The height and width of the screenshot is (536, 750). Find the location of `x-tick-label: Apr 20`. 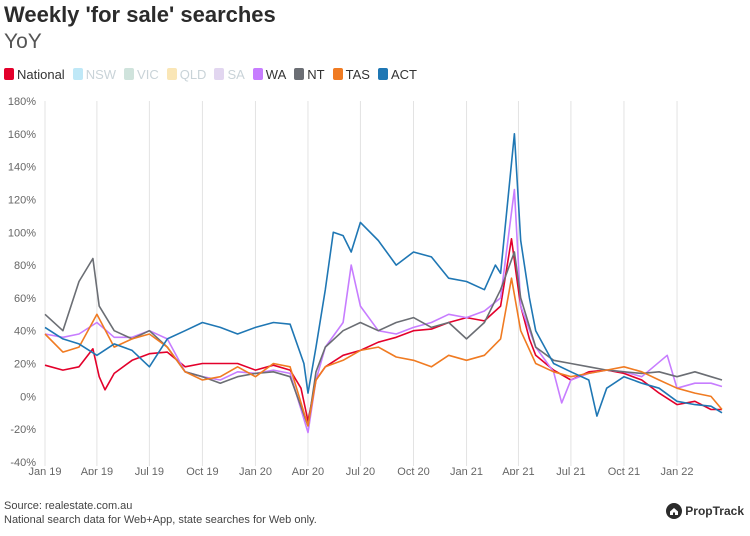

x-tick-label: Apr 20 is located at coordinates (308, 470).